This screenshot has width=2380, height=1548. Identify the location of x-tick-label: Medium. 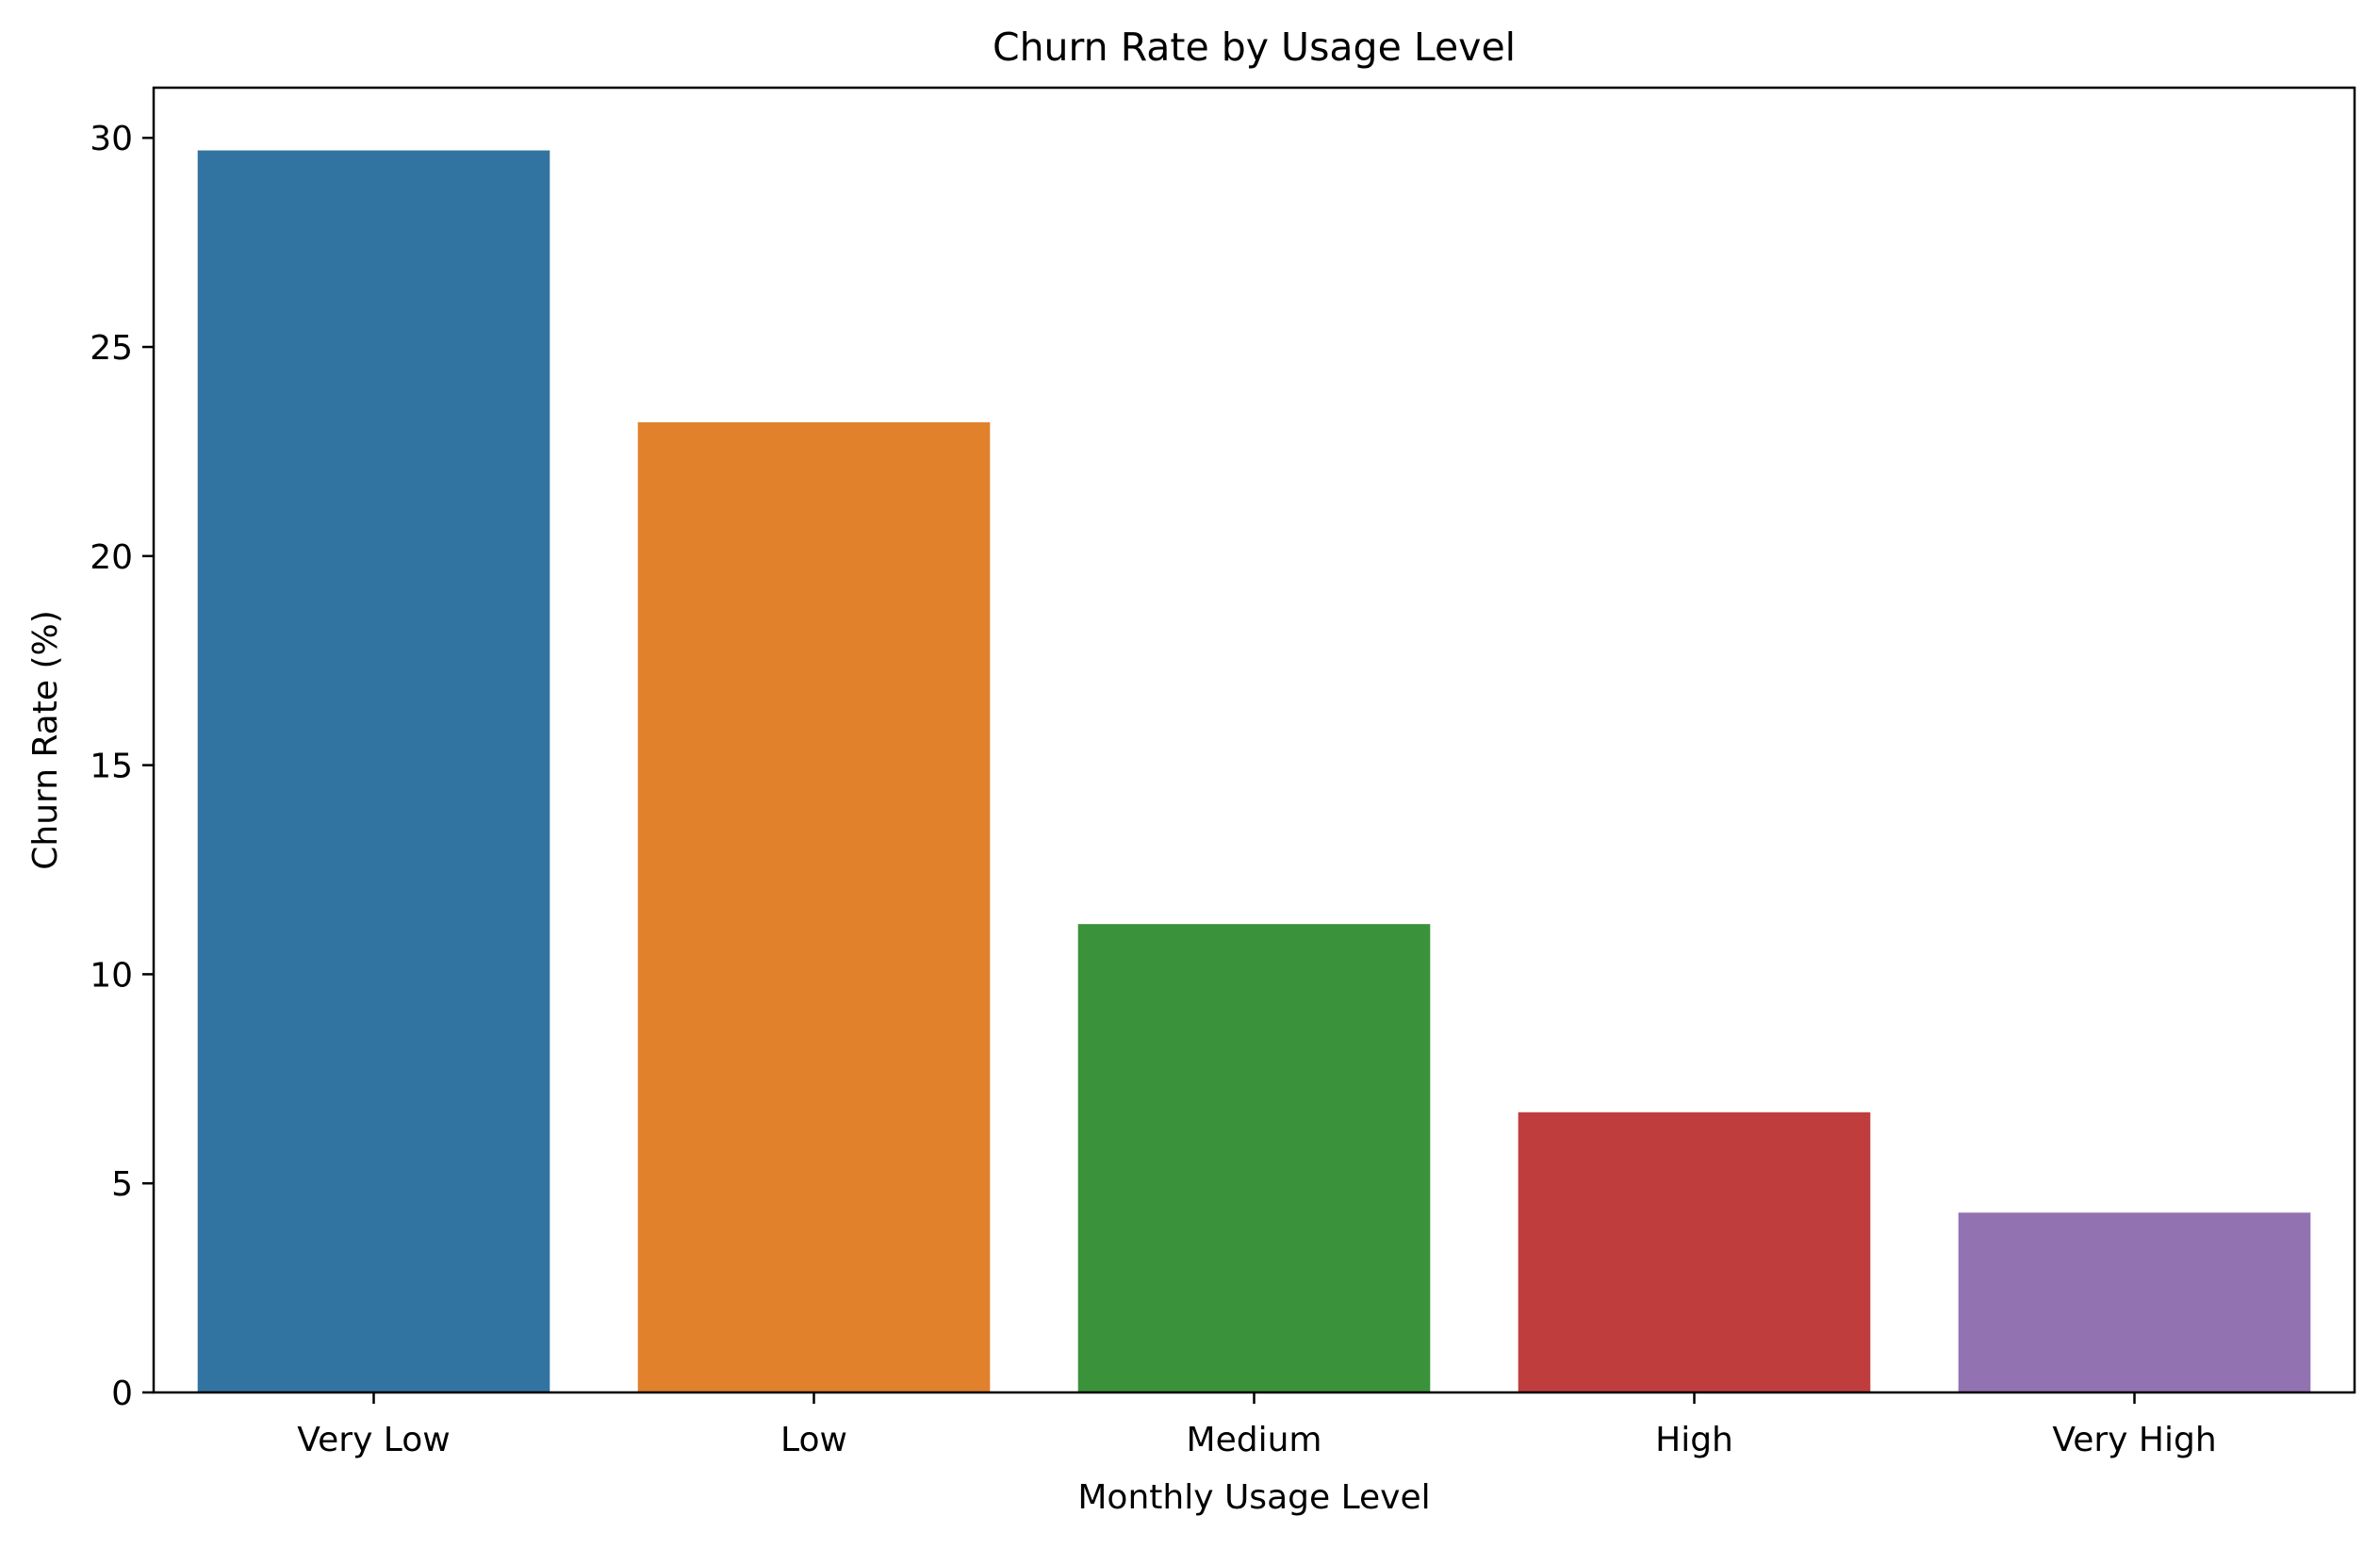
(1254, 1440).